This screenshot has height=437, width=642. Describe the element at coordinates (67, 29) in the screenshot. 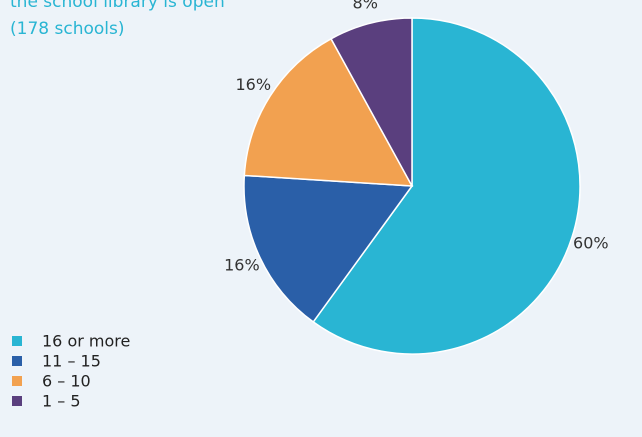

I see `chart-subtitle: (178 schools)` at that location.